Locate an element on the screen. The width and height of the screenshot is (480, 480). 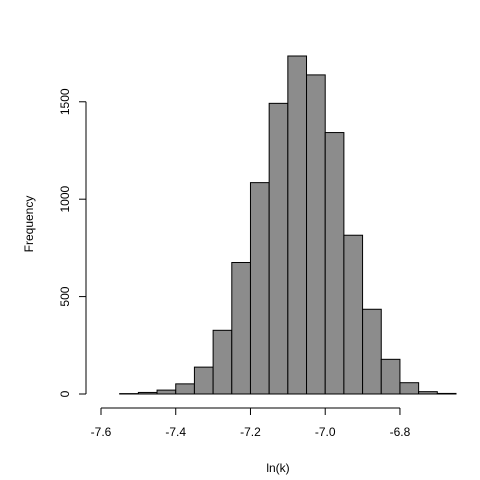
y-tick-label: 1000 is located at coordinates (65, 199).